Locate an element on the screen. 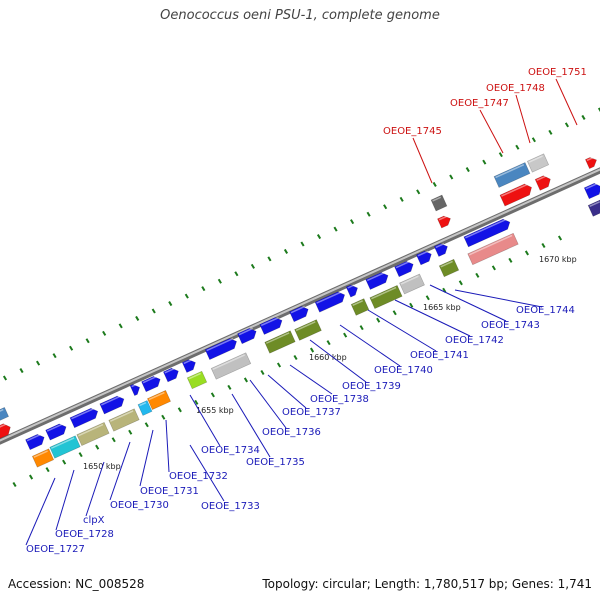 This screenshot has width=600, height=600. gene-label: OEOE_1731 is located at coordinates (169, 491).